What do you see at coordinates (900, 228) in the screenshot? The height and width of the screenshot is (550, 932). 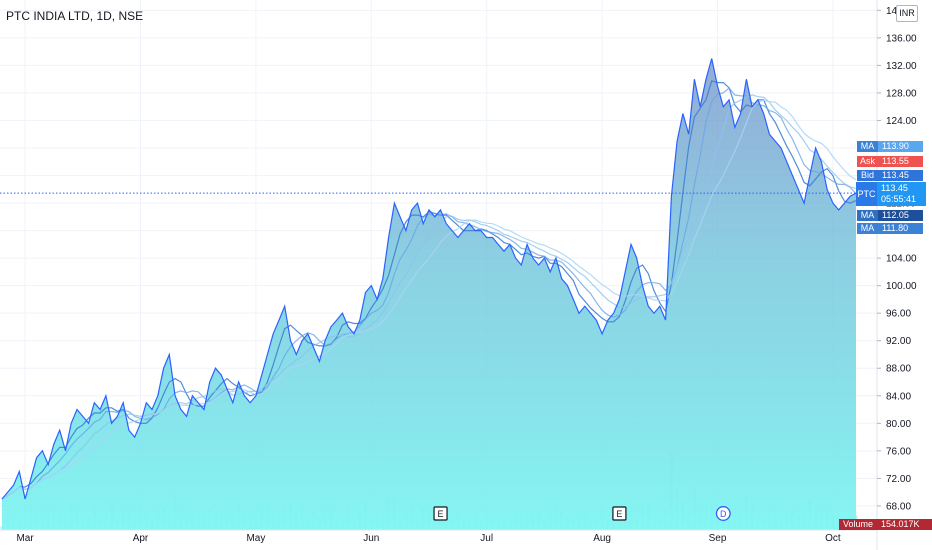 I see `ma-tag-value: 111.80` at bounding box center [900, 228].